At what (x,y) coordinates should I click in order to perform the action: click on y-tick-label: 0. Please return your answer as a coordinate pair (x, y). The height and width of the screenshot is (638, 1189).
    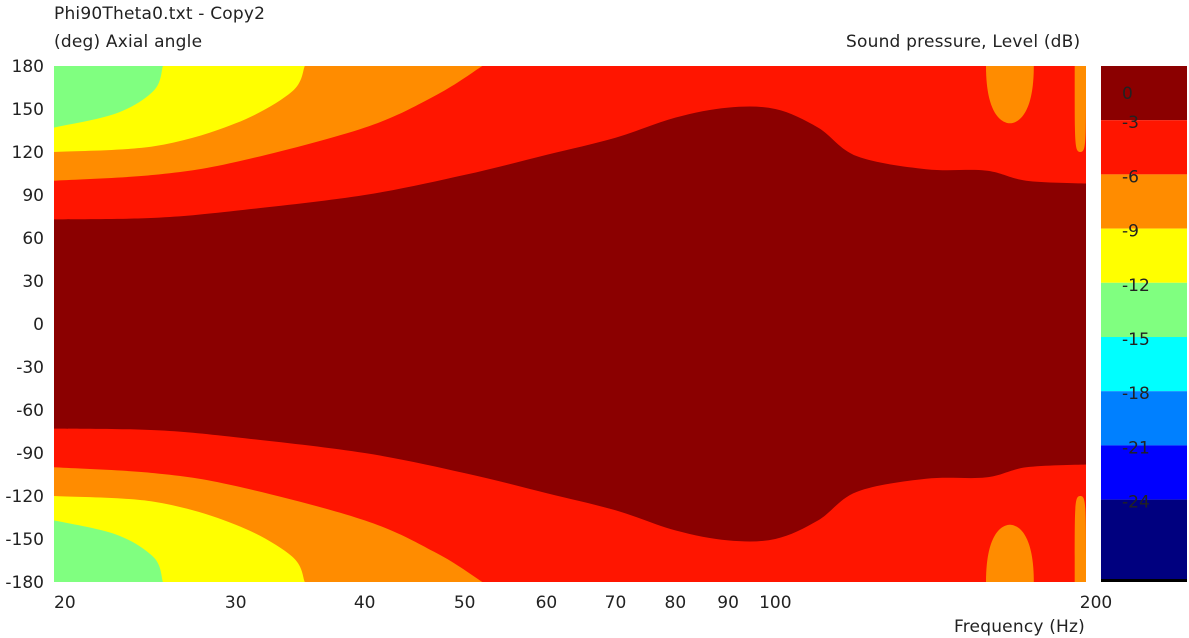
    Looking at the image, I should click on (38, 325).